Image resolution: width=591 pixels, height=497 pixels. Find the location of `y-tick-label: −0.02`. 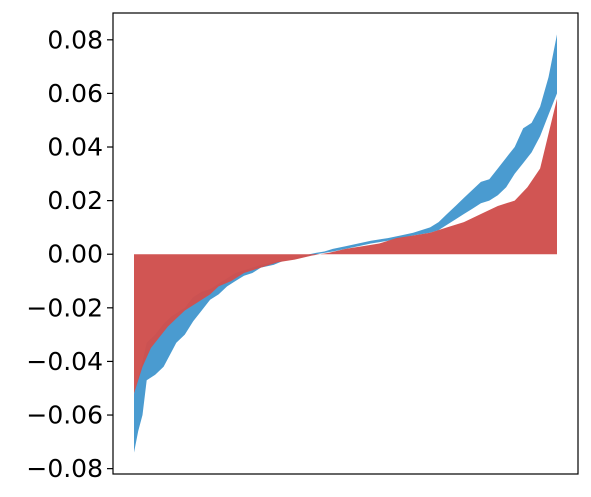

y-tick-label: −0.02 is located at coordinates (64, 307).